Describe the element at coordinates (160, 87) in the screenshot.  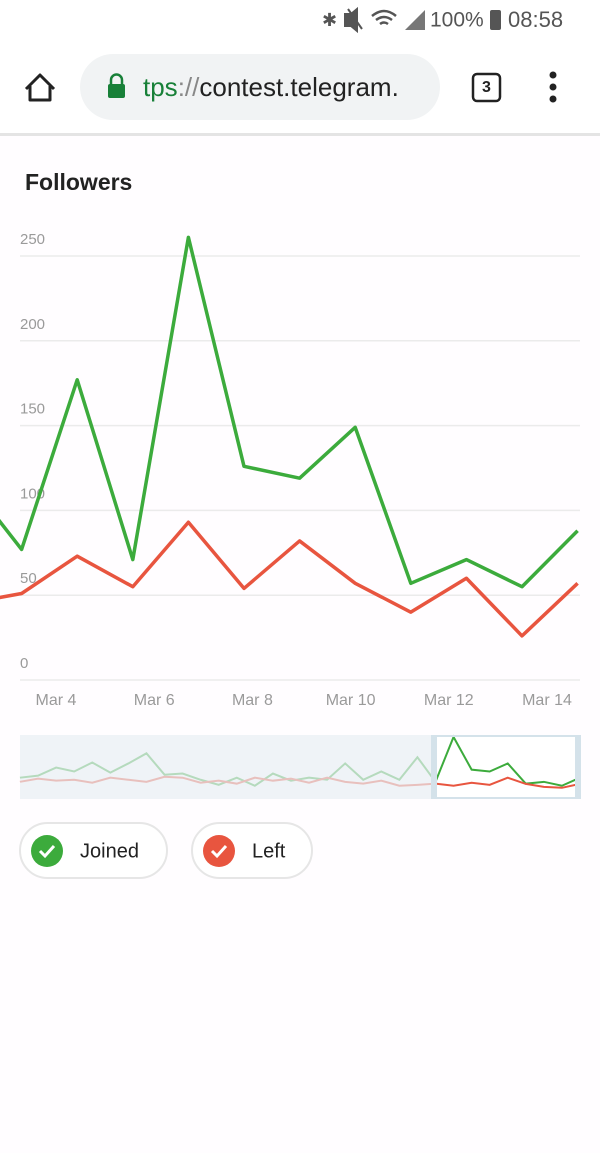
I see `url-scheme: tps` at that location.